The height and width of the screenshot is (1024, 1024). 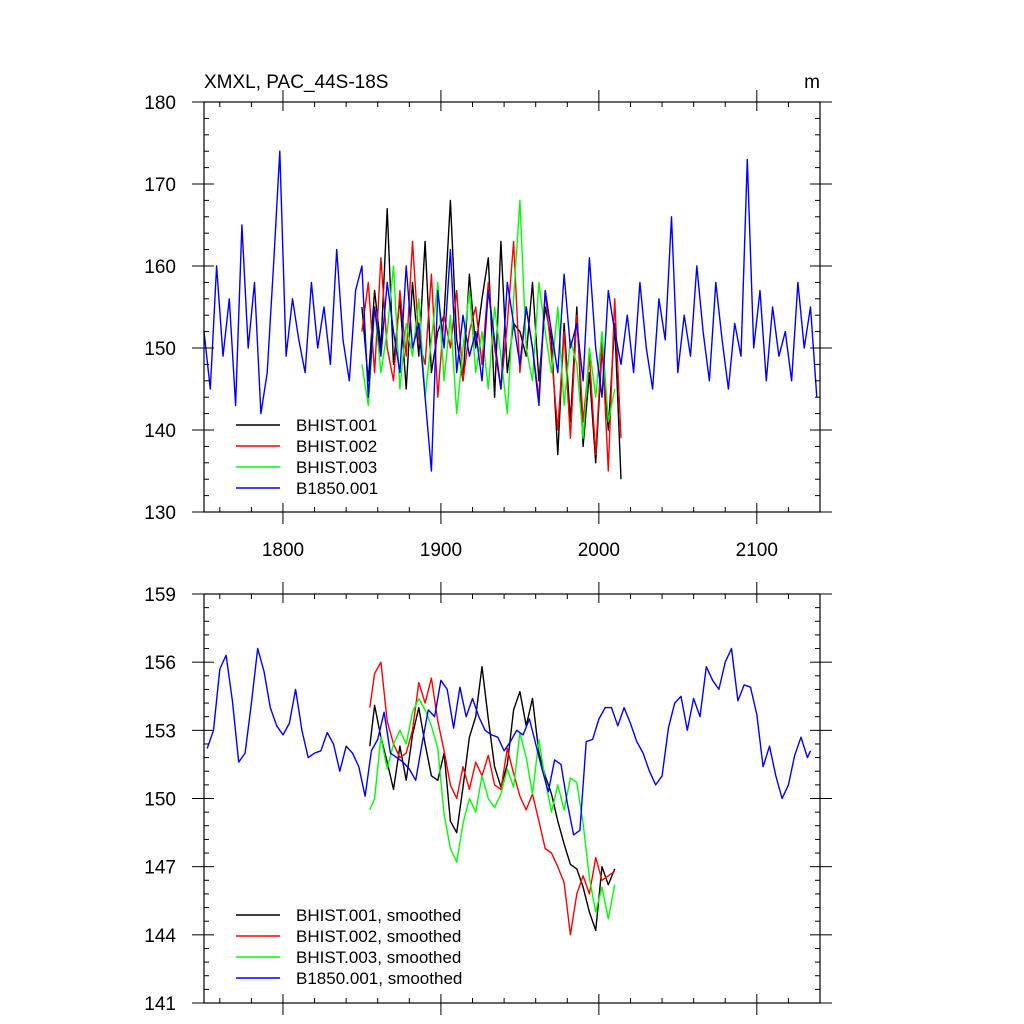 What do you see at coordinates (336, 425) in the screenshot?
I see `legend-label: BHIST.001` at bounding box center [336, 425].